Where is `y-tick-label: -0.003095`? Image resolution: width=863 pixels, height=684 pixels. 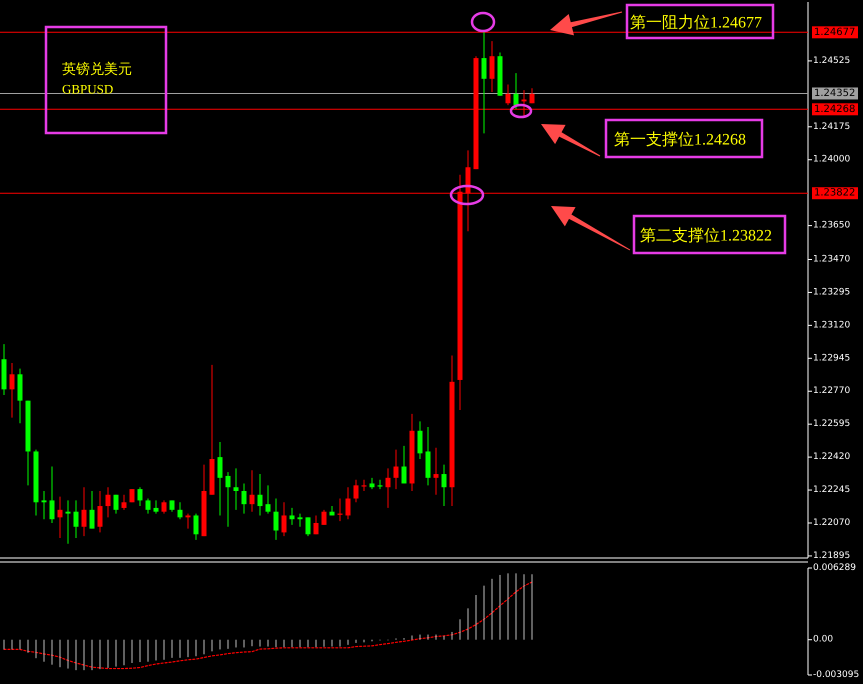 y-tick-label: -0.003095 is located at coordinates (836, 675).